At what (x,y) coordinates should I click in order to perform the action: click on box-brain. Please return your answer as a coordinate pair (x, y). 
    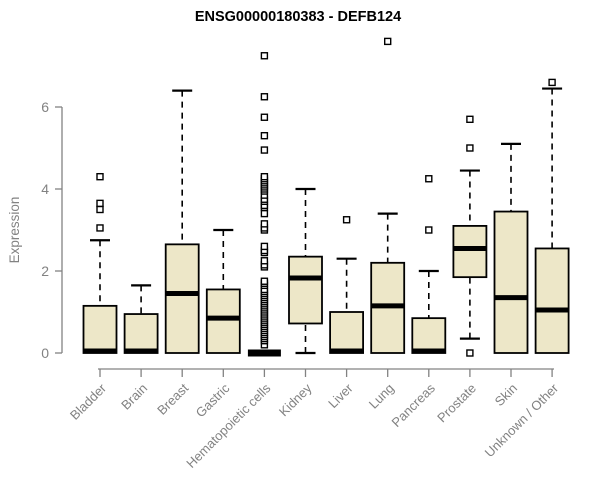
    Looking at the image, I should click on (141, 319).